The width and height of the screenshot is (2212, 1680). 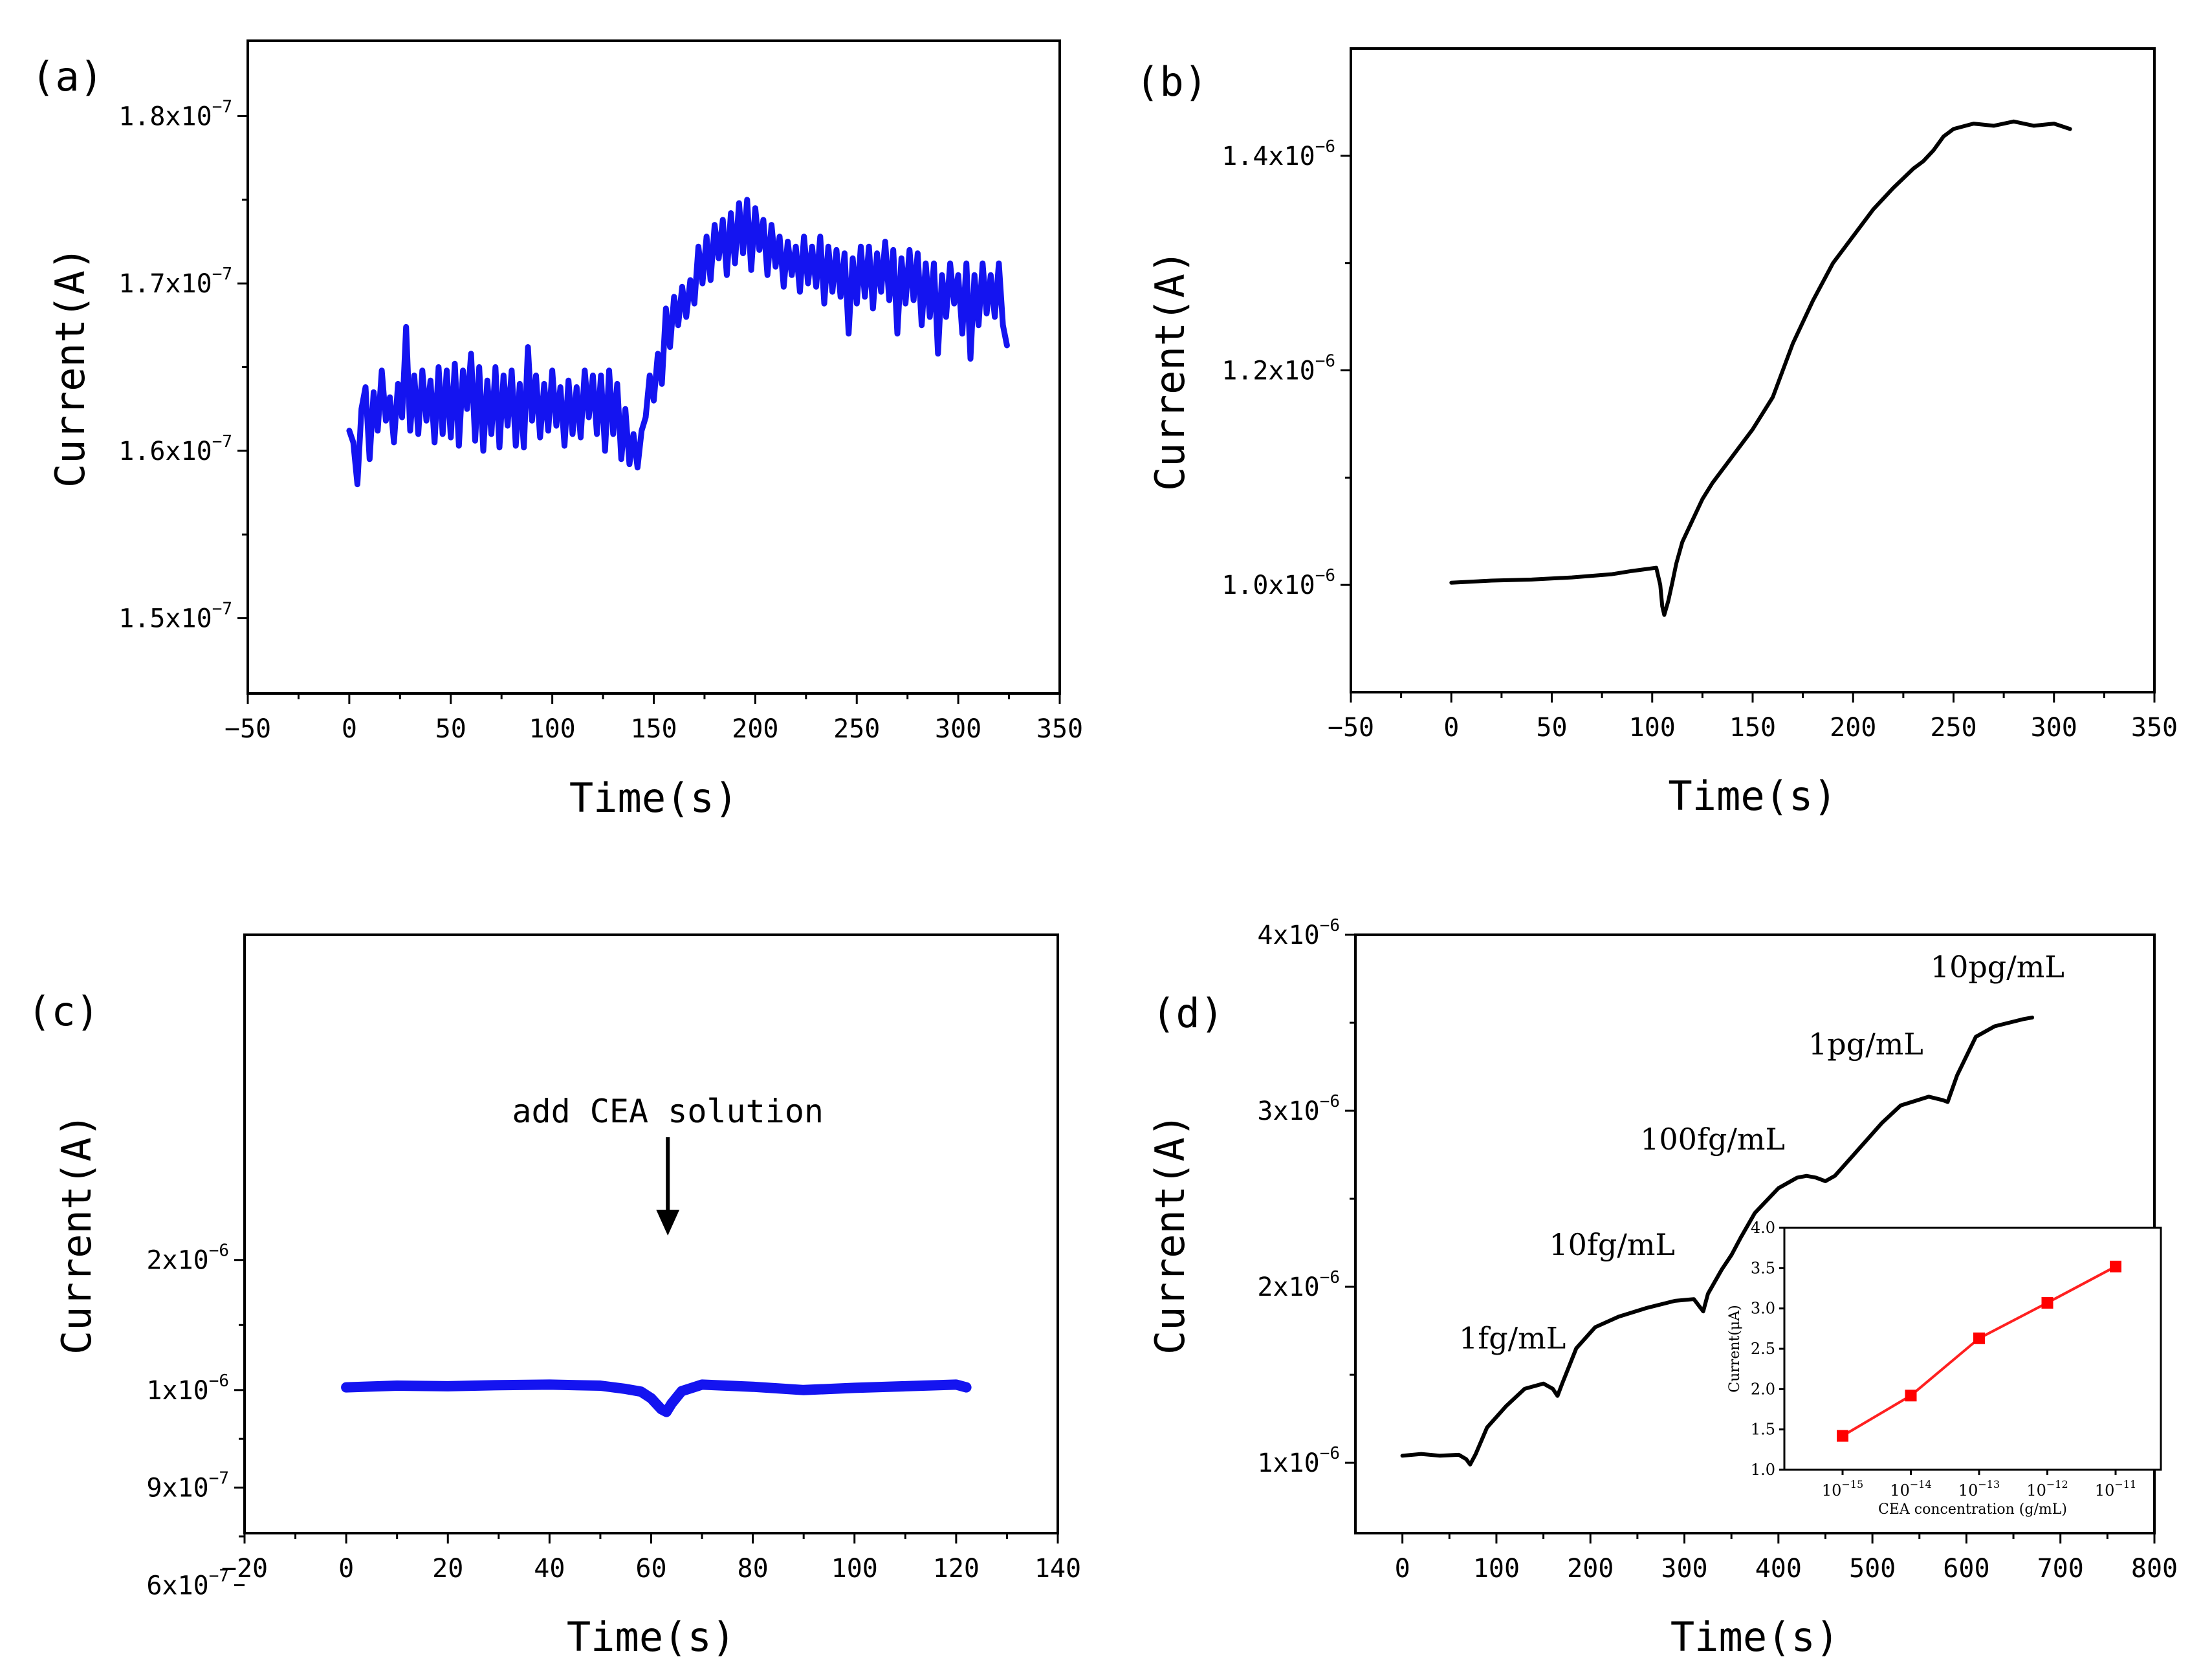 What do you see at coordinates (1288, 1287) in the screenshot?
I see `y-tick-mantissa: 2x10` at bounding box center [1288, 1287].